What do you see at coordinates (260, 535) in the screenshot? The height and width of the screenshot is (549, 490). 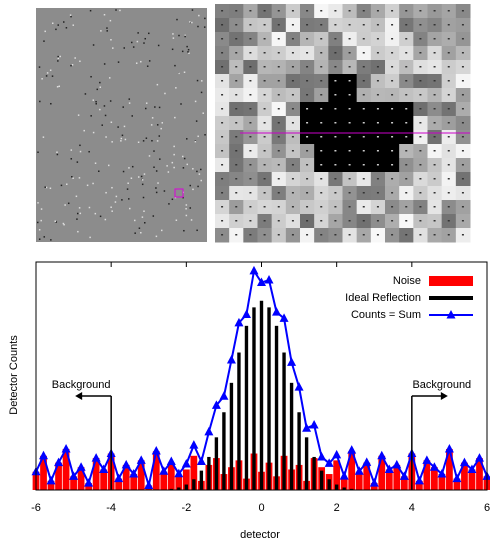 I see `x-axis-label: detector` at bounding box center [260, 535].